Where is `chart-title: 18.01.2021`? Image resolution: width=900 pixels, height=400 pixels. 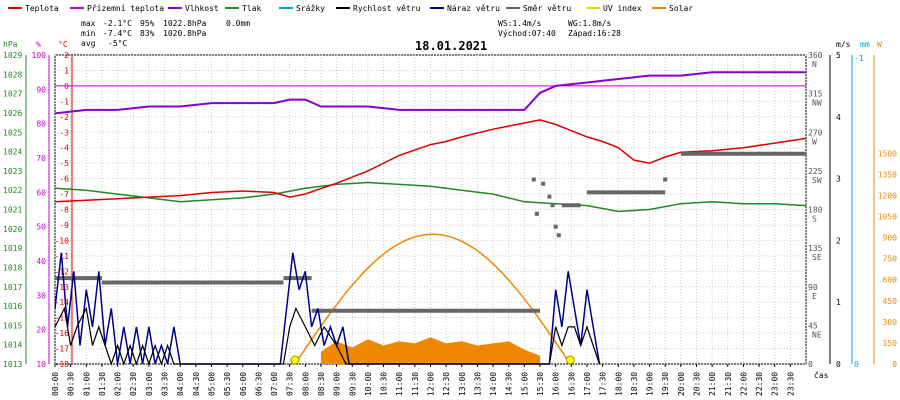 chart-title: 18.01.2021 is located at coordinates (451, 46).